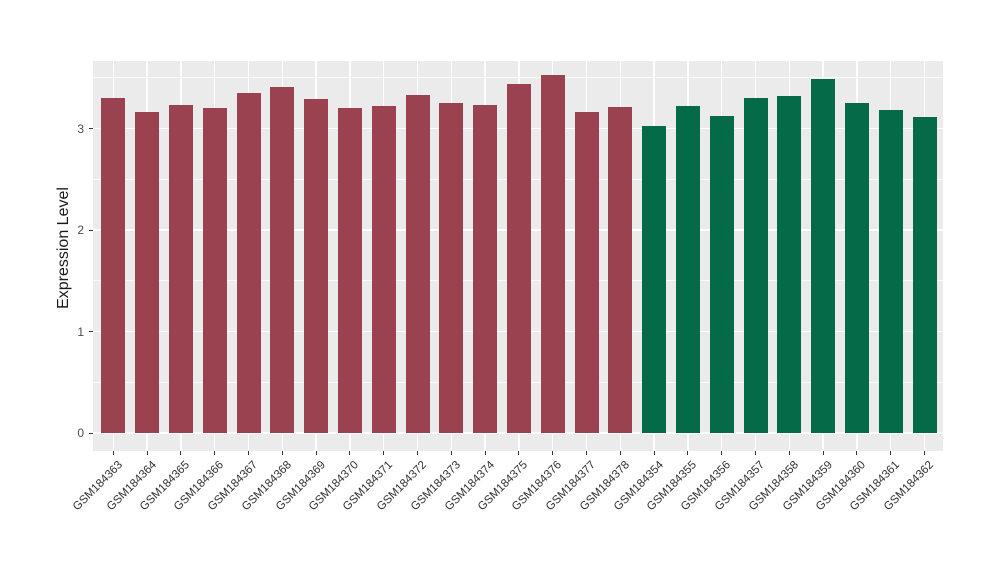 The height and width of the screenshot is (580, 1000). What do you see at coordinates (552, 253) in the screenshot?
I see `bar-GSM184376` at bounding box center [552, 253].